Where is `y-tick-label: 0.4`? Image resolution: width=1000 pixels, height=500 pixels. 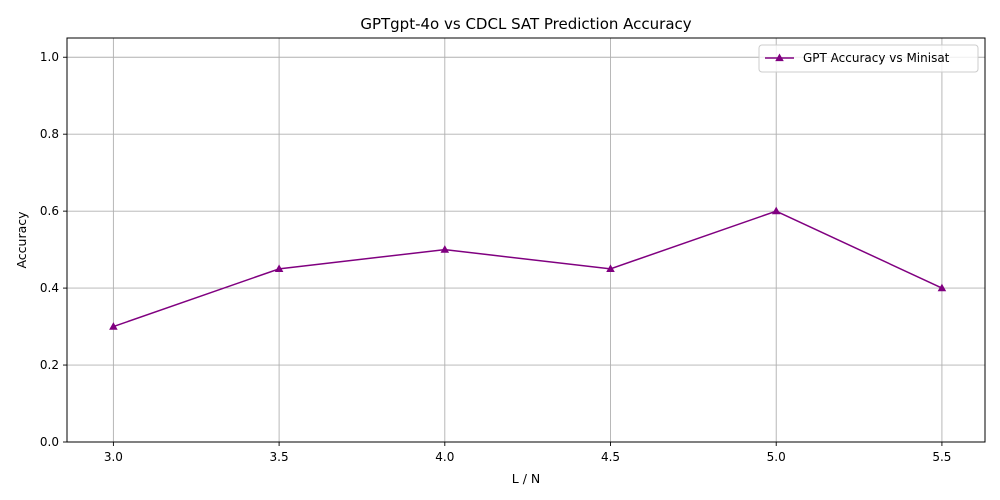
y-tick-label: 0.4 is located at coordinates (49, 288).